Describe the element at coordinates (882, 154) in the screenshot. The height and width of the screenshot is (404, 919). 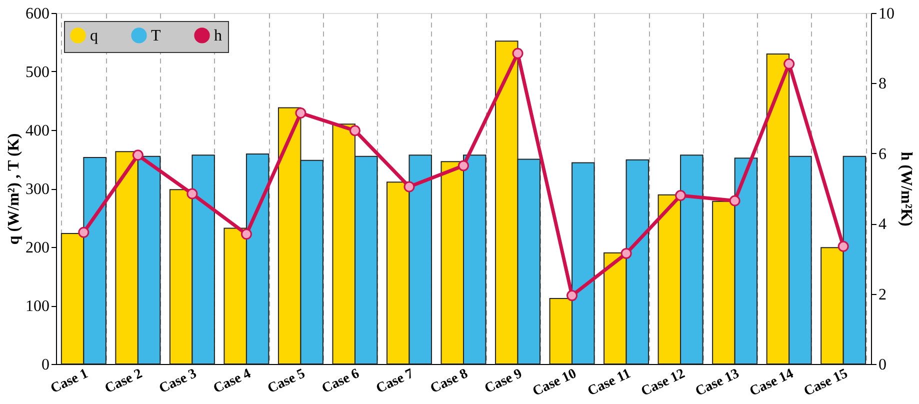
I see `y2-tick-label: 6` at that location.